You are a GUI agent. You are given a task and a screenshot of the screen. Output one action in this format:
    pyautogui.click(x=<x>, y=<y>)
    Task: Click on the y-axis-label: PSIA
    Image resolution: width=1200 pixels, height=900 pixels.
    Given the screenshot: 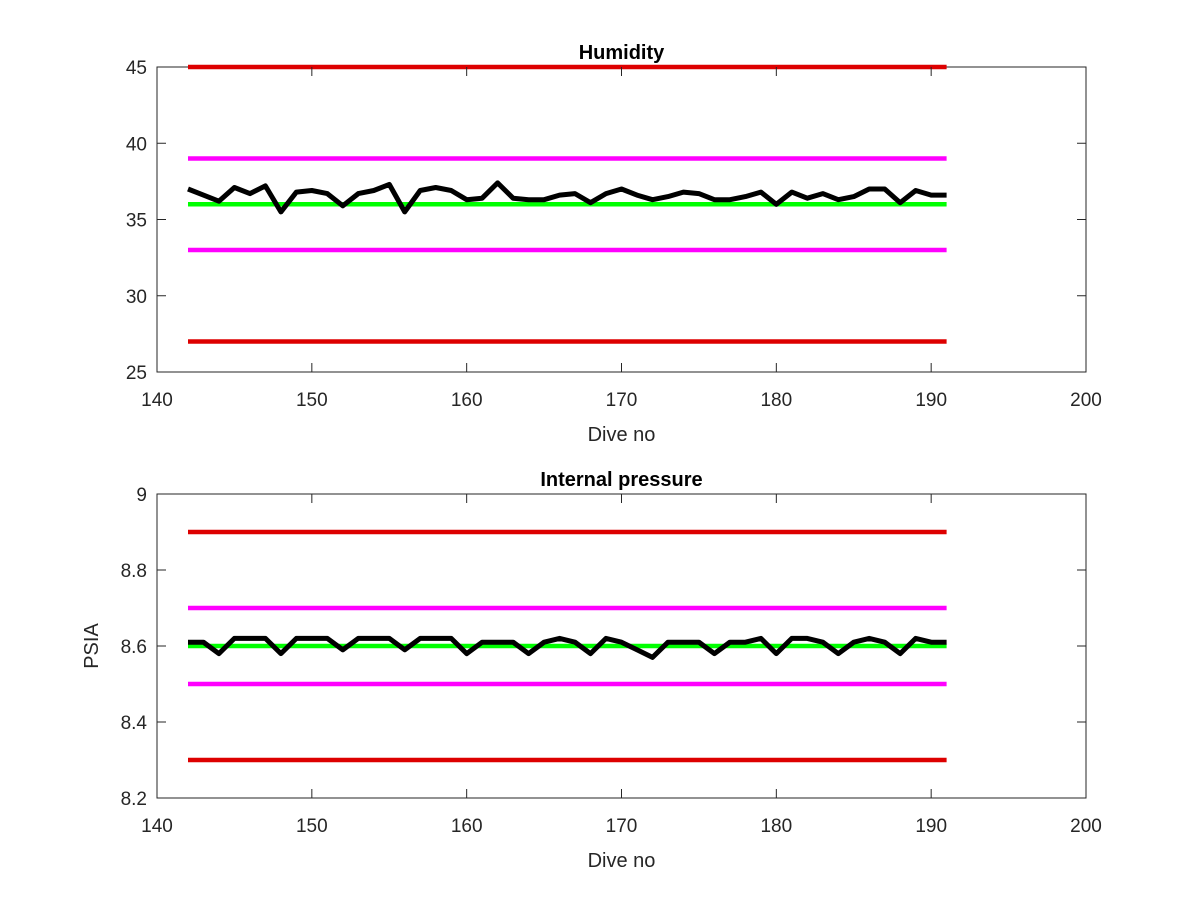 What is the action you would take?
    pyautogui.click(x=92, y=646)
    